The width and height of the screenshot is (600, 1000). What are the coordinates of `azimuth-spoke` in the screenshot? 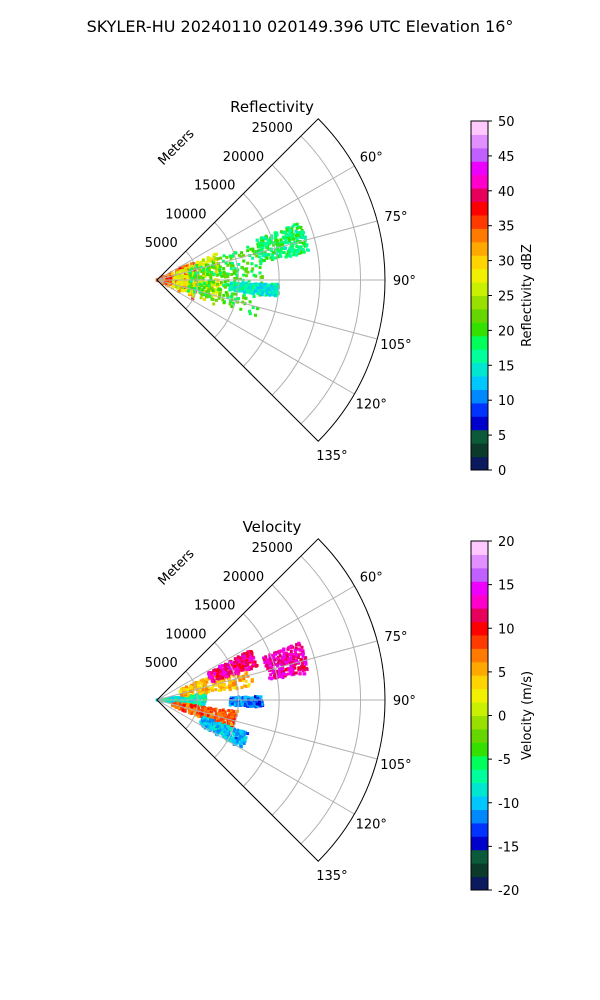 It's located at (255, 337).